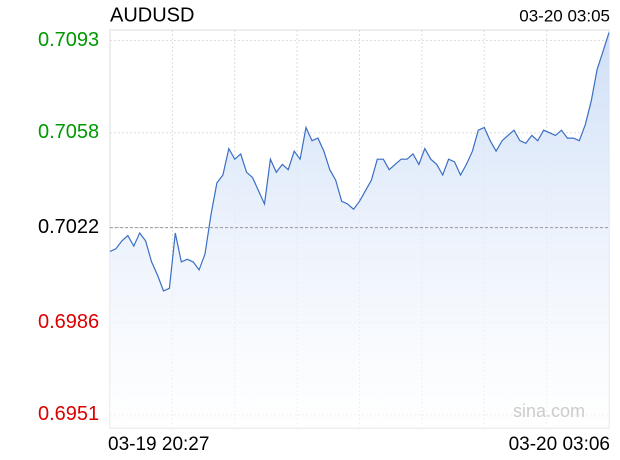 This screenshot has height=460, width=620. What do you see at coordinates (68, 132) in the screenshot?
I see `y-tick-label: 0.7058` at bounding box center [68, 132].